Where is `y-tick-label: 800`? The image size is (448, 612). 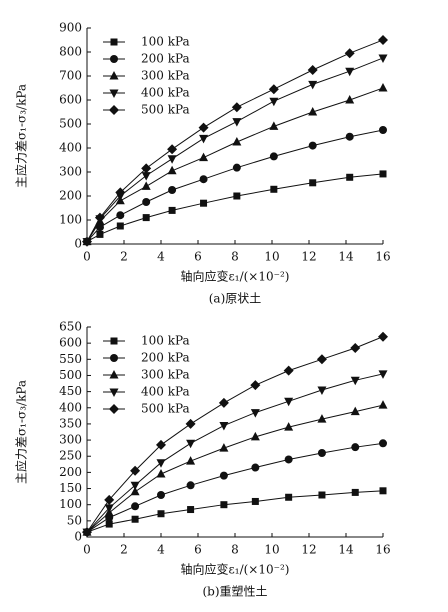 y-tick-label: 800 is located at coordinates (70, 52).